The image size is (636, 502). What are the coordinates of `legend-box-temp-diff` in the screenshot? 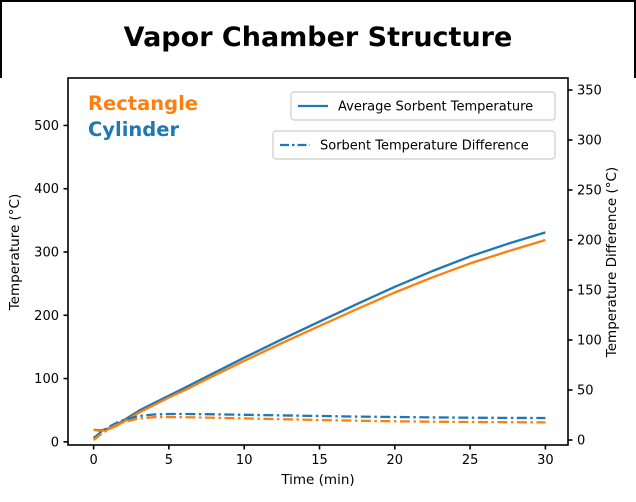 It's located at (414, 145).